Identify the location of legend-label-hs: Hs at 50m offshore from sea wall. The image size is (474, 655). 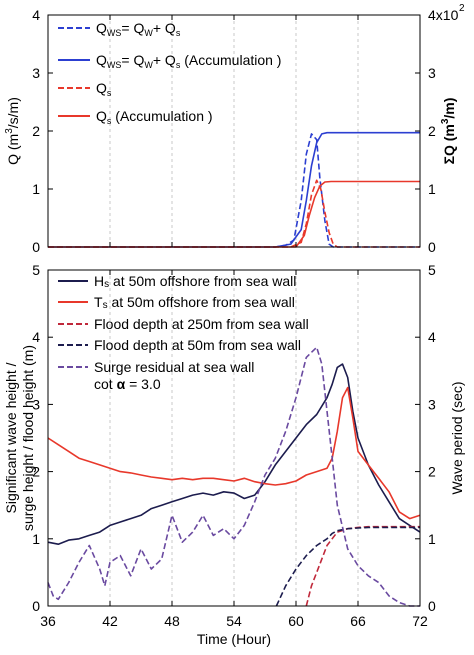
(195, 281).